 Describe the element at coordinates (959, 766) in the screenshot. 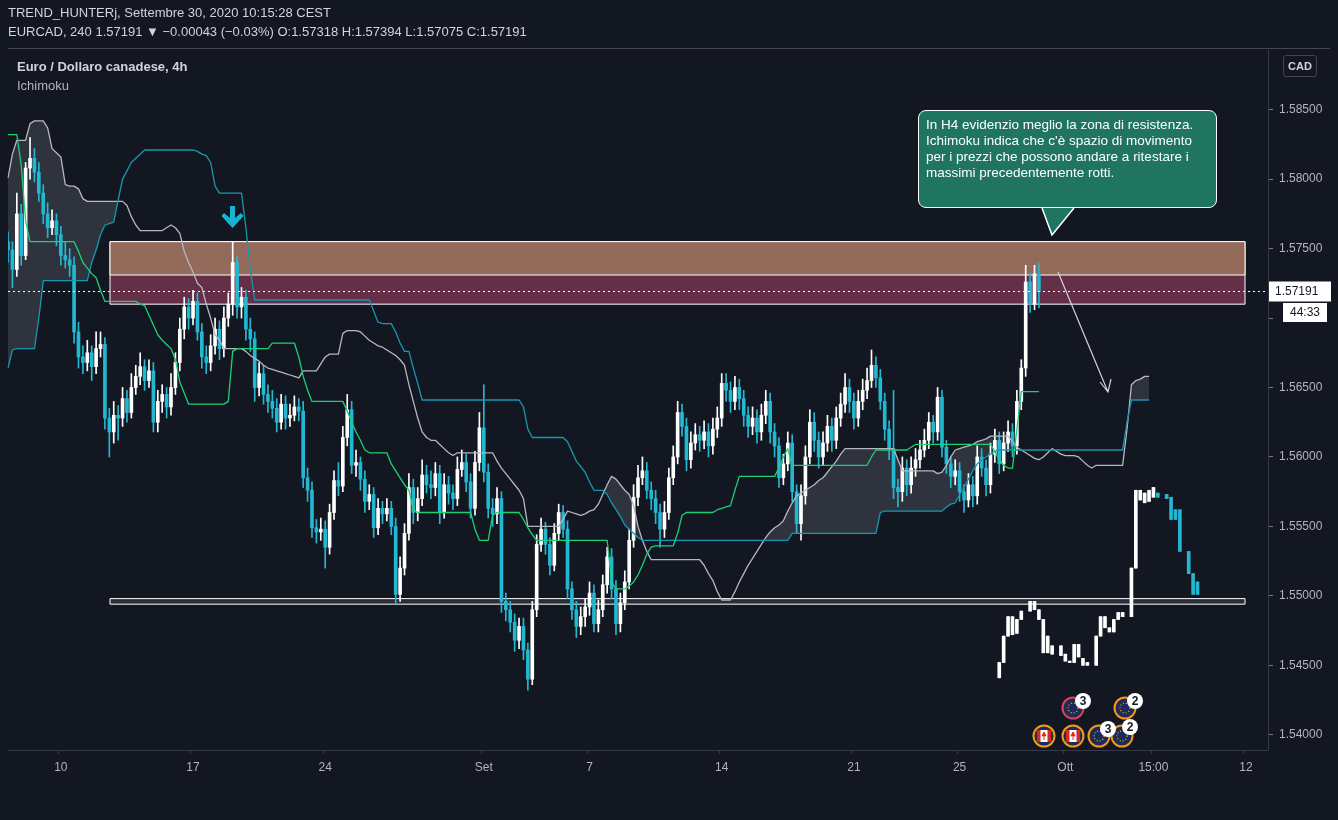

I see `x-tick-label: 25` at that location.